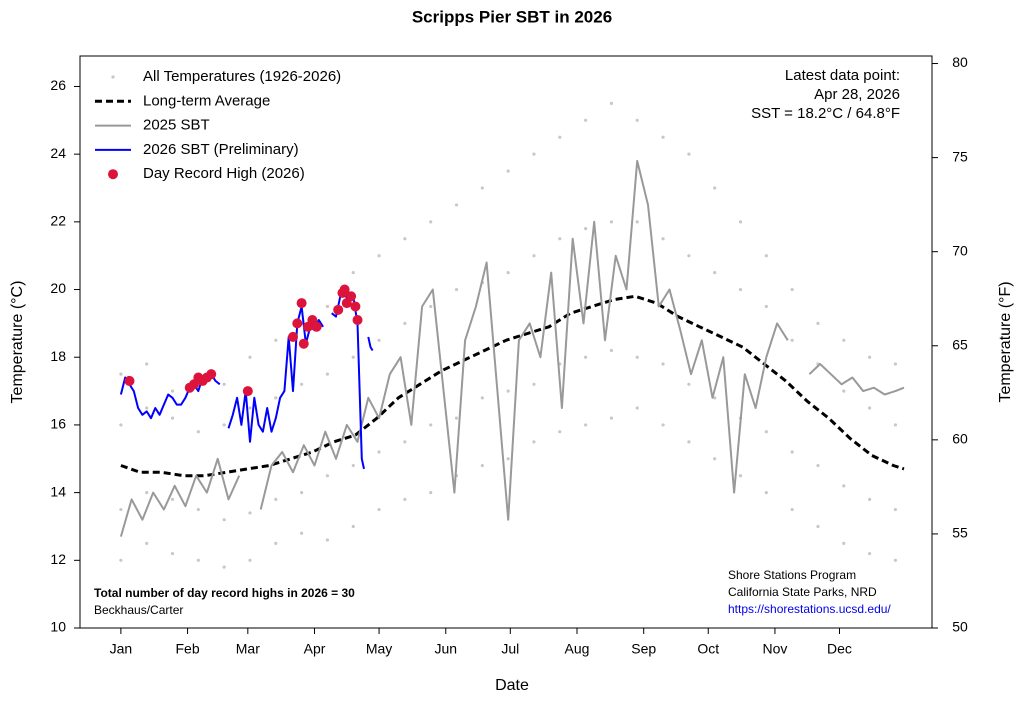  What do you see at coordinates (176, 125) in the screenshot?
I see `legend-label: 2025 SBT` at bounding box center [176, 125].